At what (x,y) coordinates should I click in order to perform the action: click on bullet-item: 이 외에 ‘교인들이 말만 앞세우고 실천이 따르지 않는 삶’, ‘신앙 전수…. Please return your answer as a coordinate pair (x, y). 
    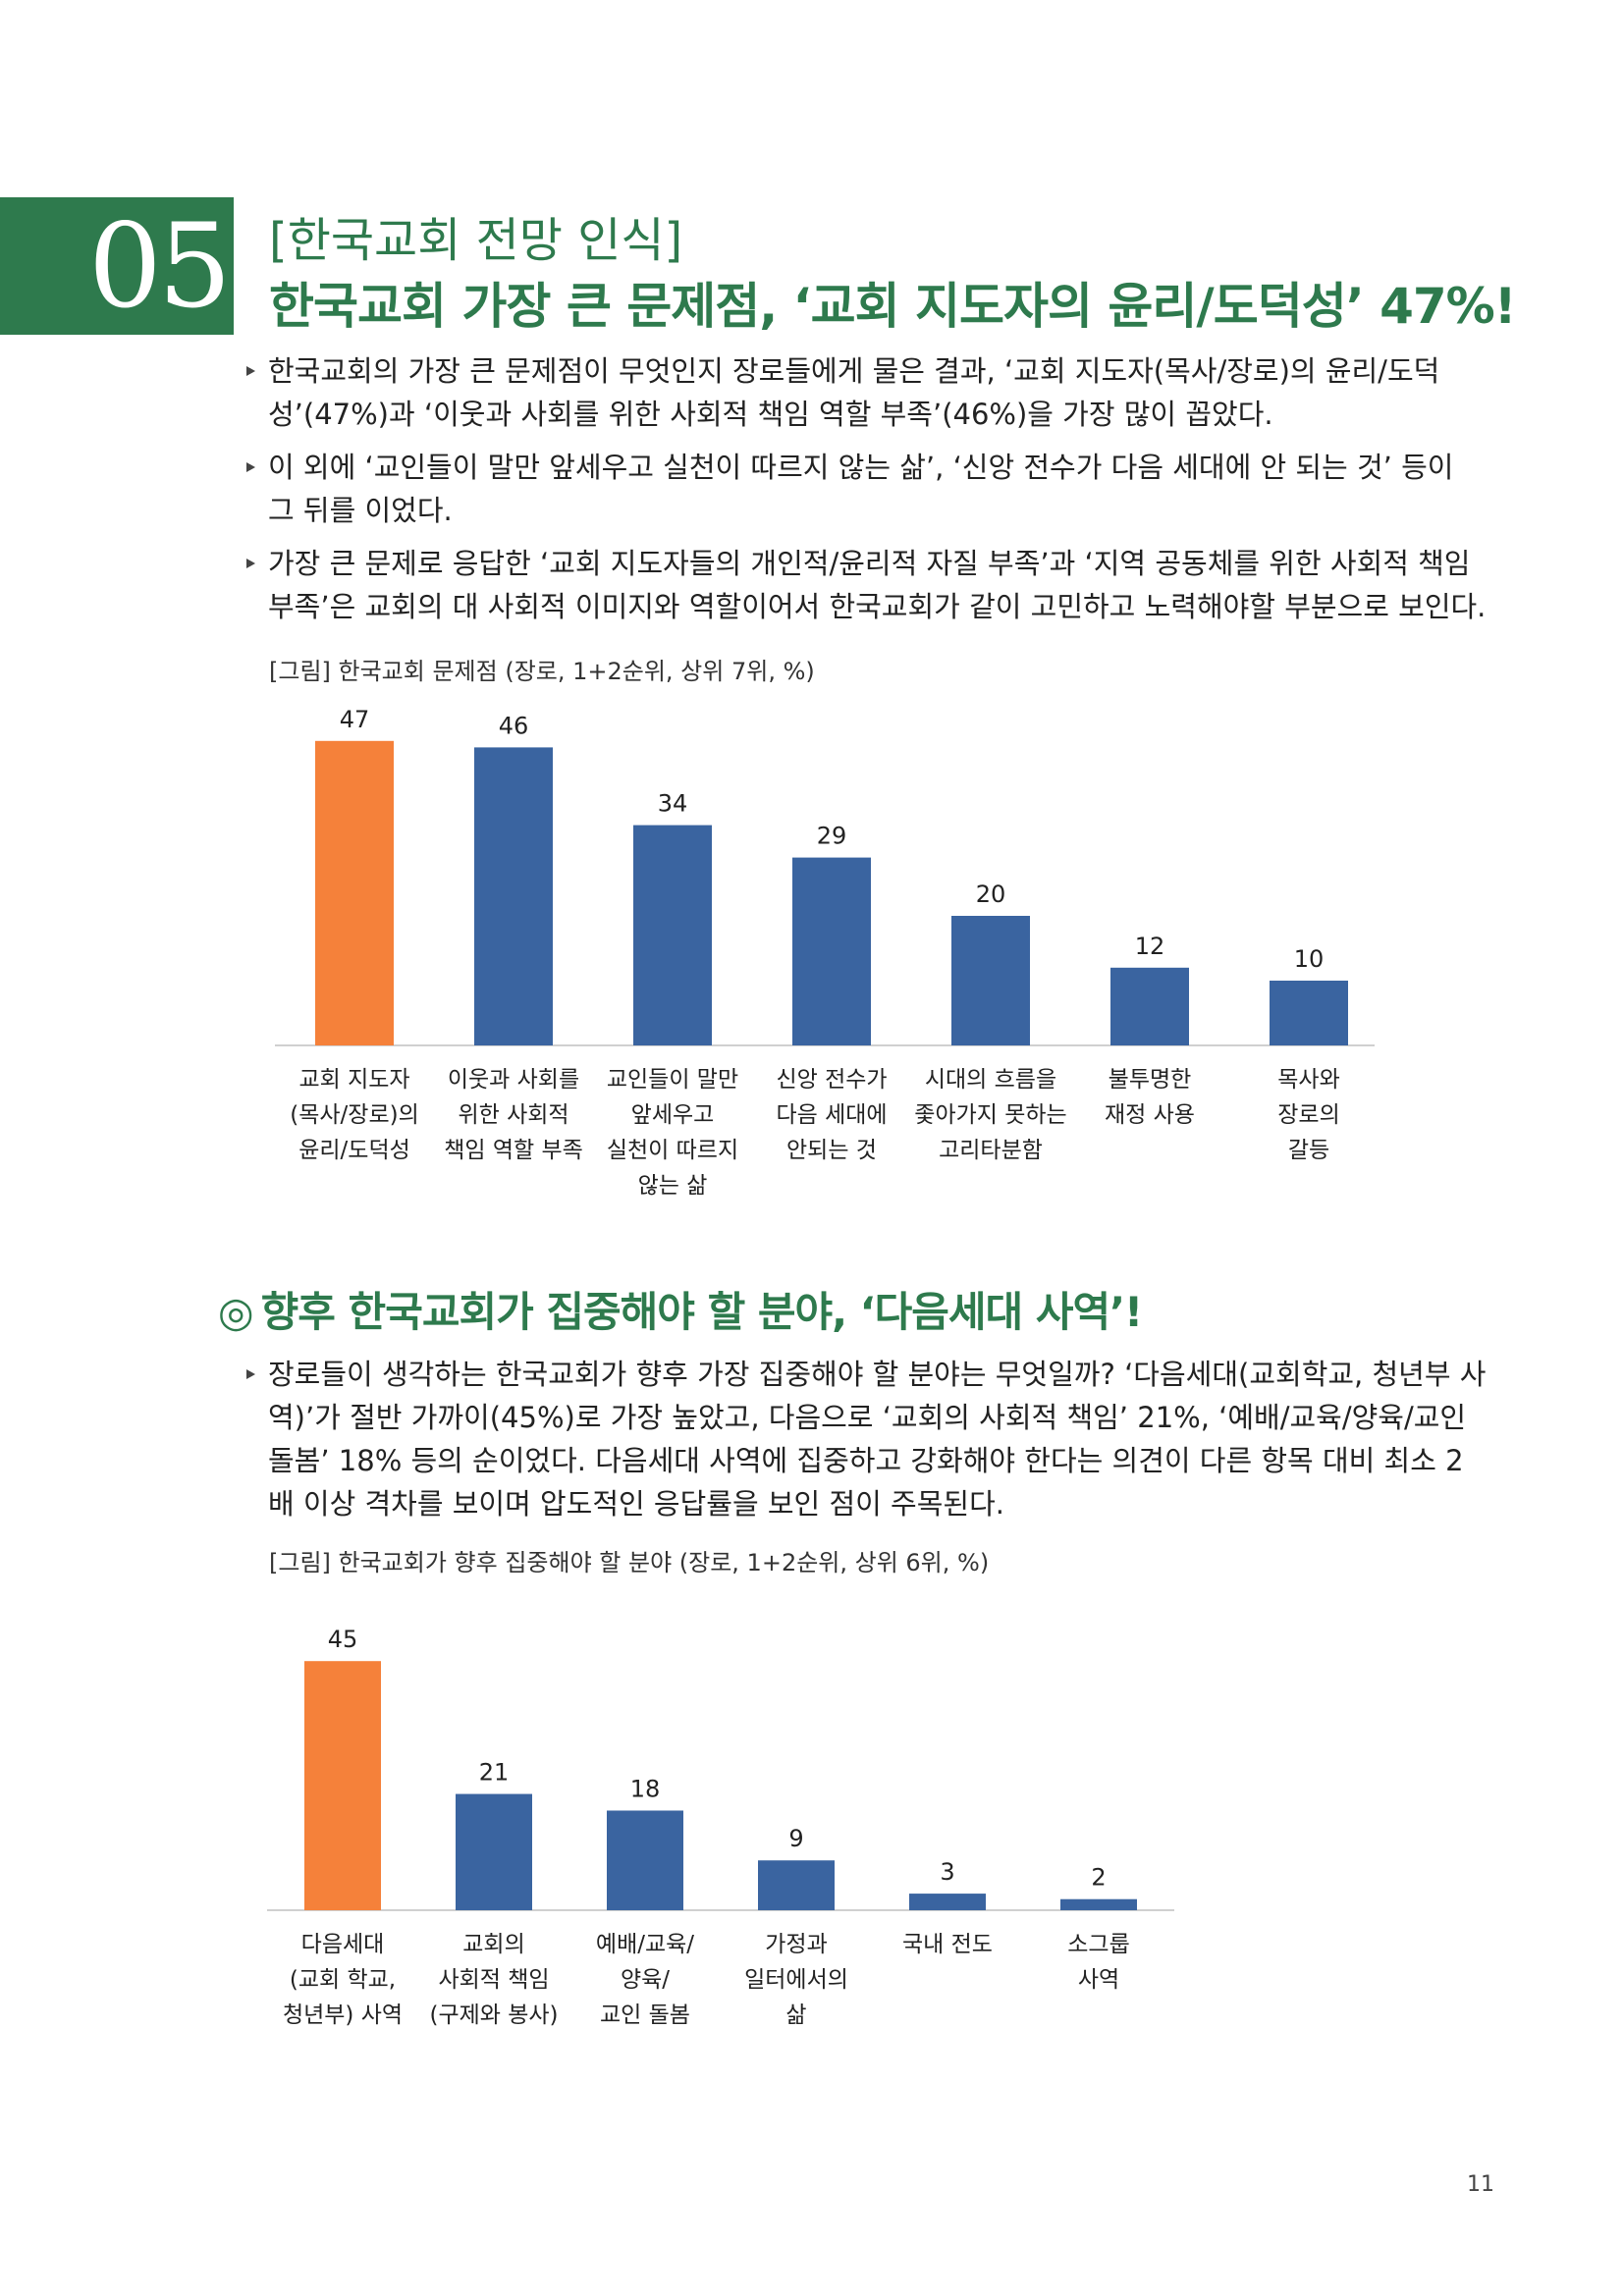
    Looking at the image, I should click on (864, 489).